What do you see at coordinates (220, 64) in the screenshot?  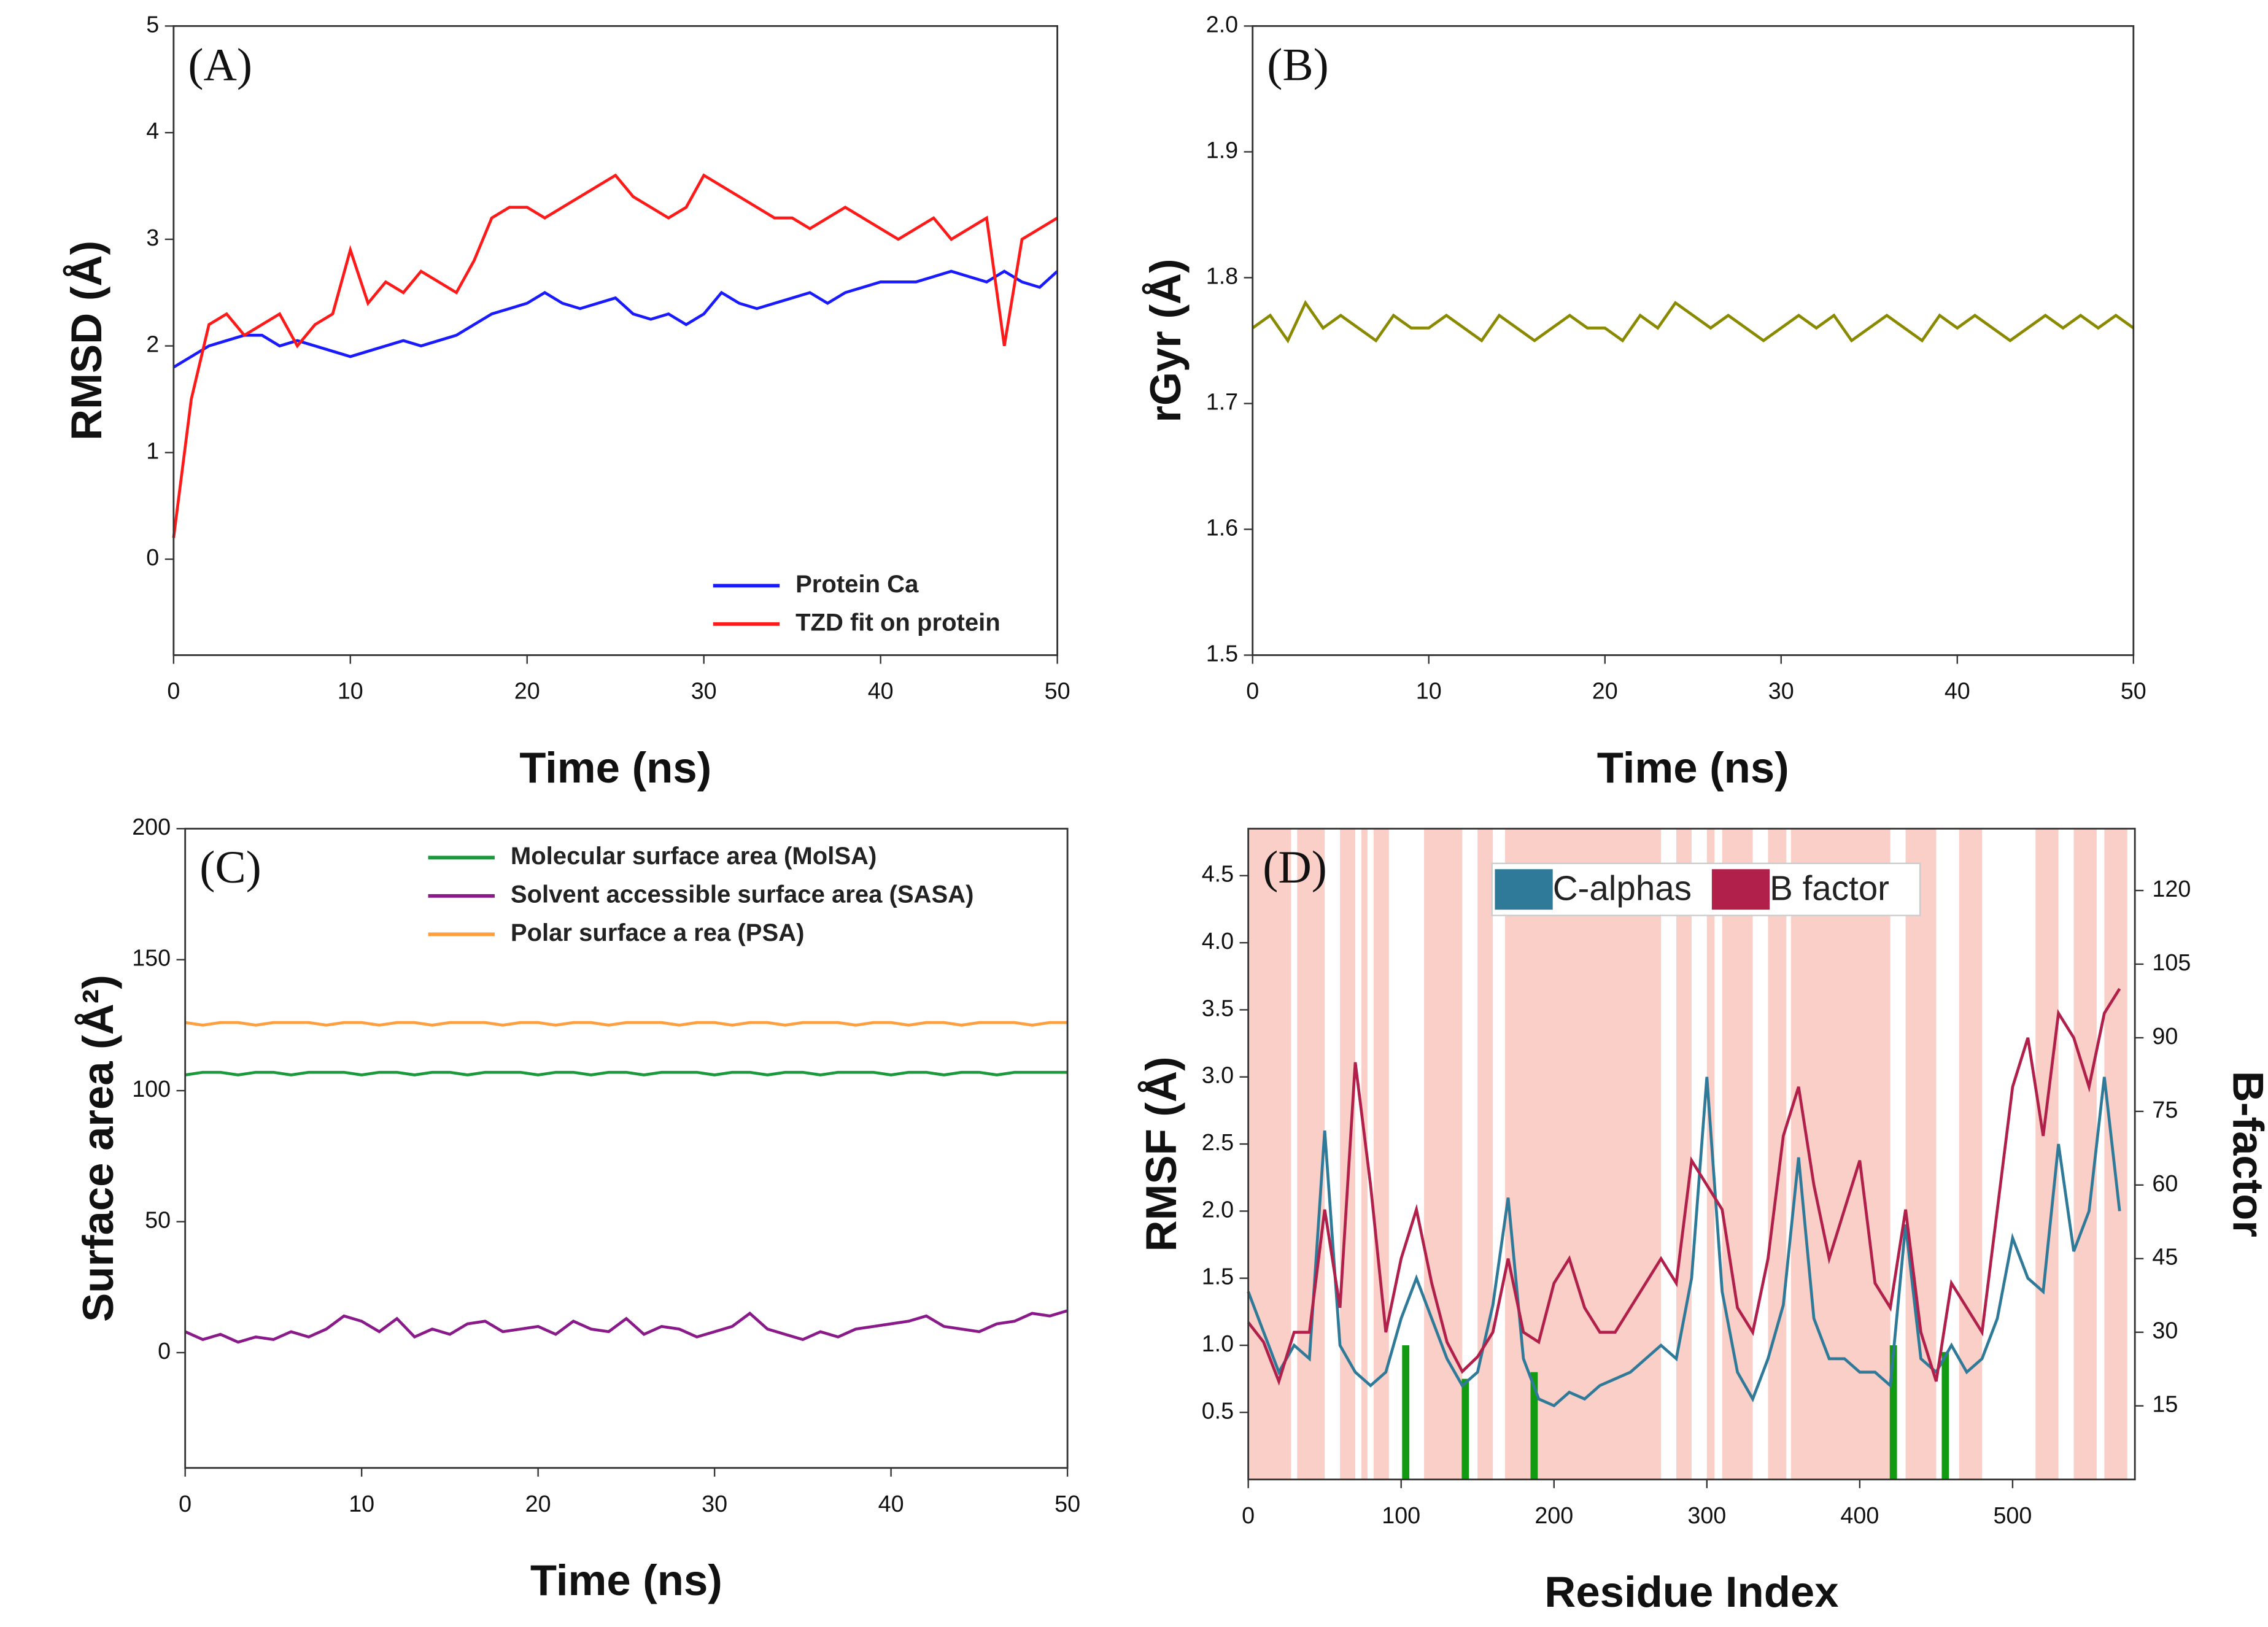 I see `panel-label: (A)` at bounding box center [220, 64].